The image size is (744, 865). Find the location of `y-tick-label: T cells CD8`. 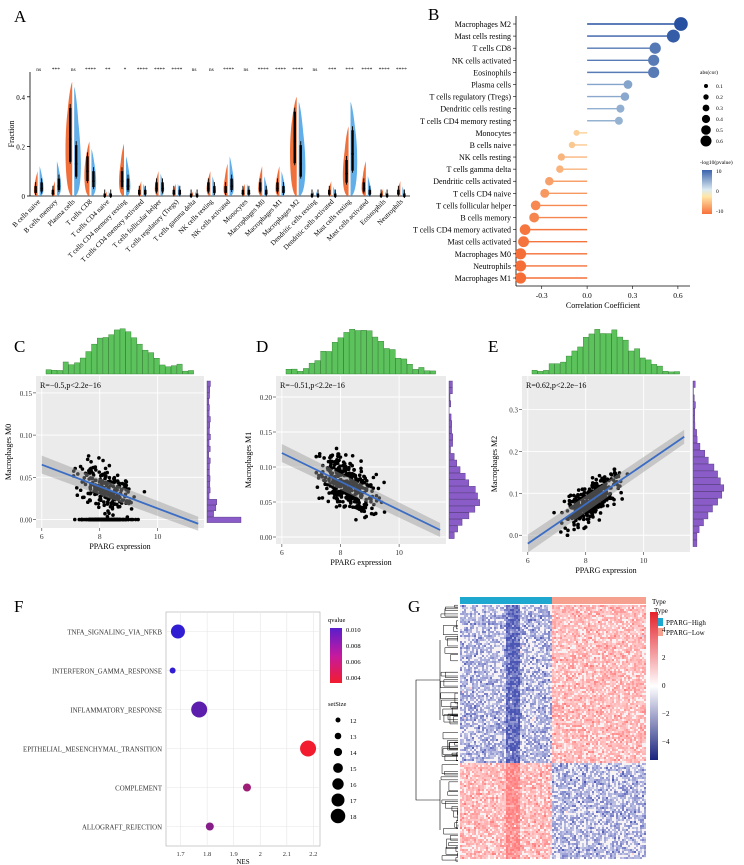

y-tick-label: T cells CD8 is located at coordinates (491, 48).